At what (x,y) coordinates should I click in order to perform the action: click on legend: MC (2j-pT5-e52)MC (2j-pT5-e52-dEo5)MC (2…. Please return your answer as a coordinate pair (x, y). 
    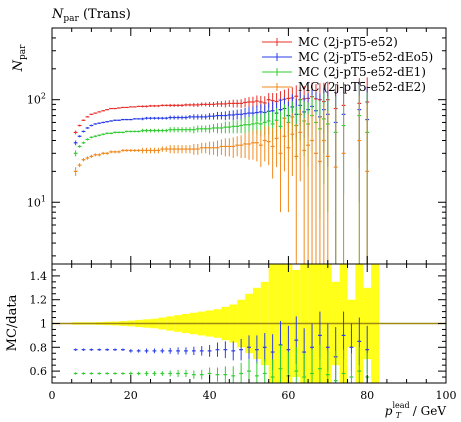
    Looking at the image, I should click on (347, 64).